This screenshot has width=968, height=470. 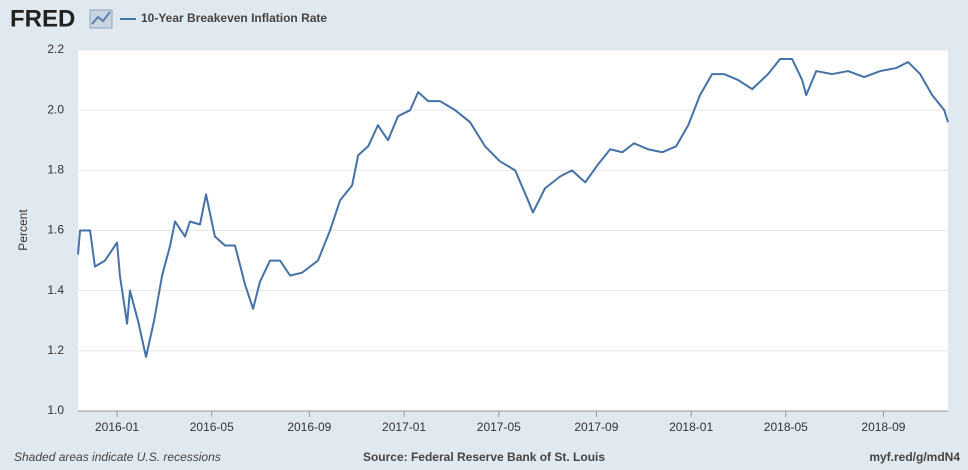 I want to click on y-tick-label: 2.0, so click(x=55, y=109).